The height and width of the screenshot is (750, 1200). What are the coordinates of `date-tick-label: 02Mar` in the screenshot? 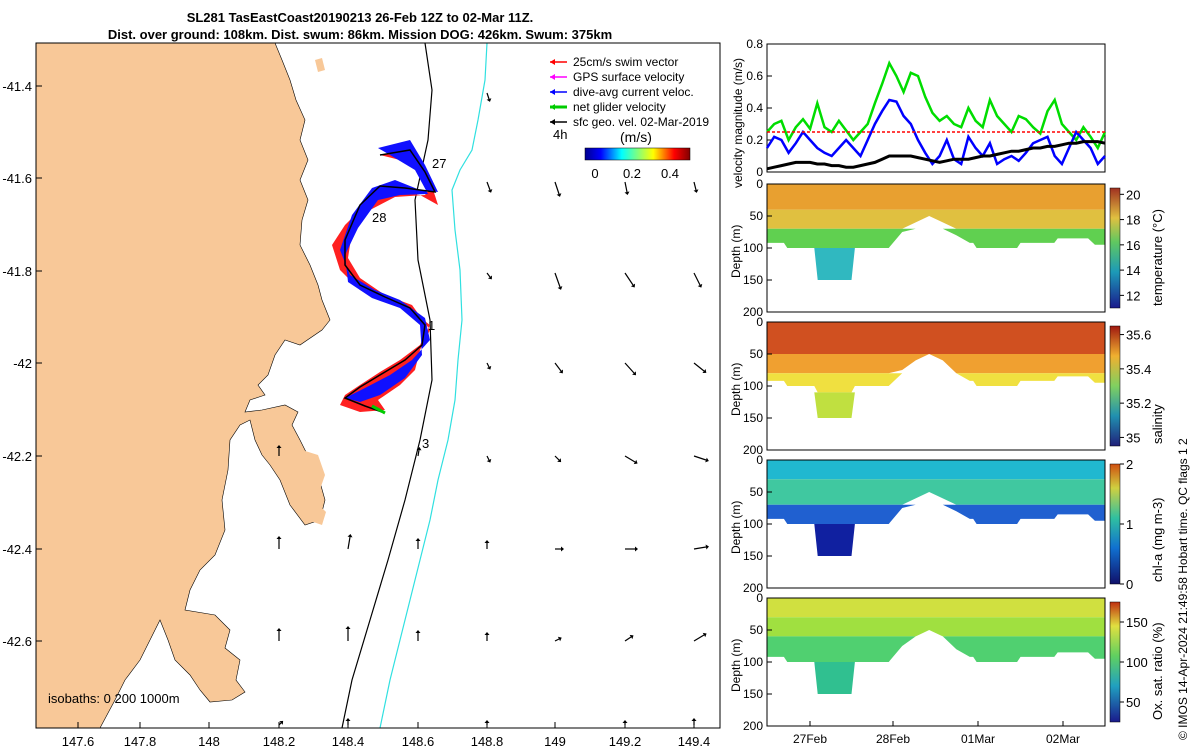 It's located at (1063, 739).